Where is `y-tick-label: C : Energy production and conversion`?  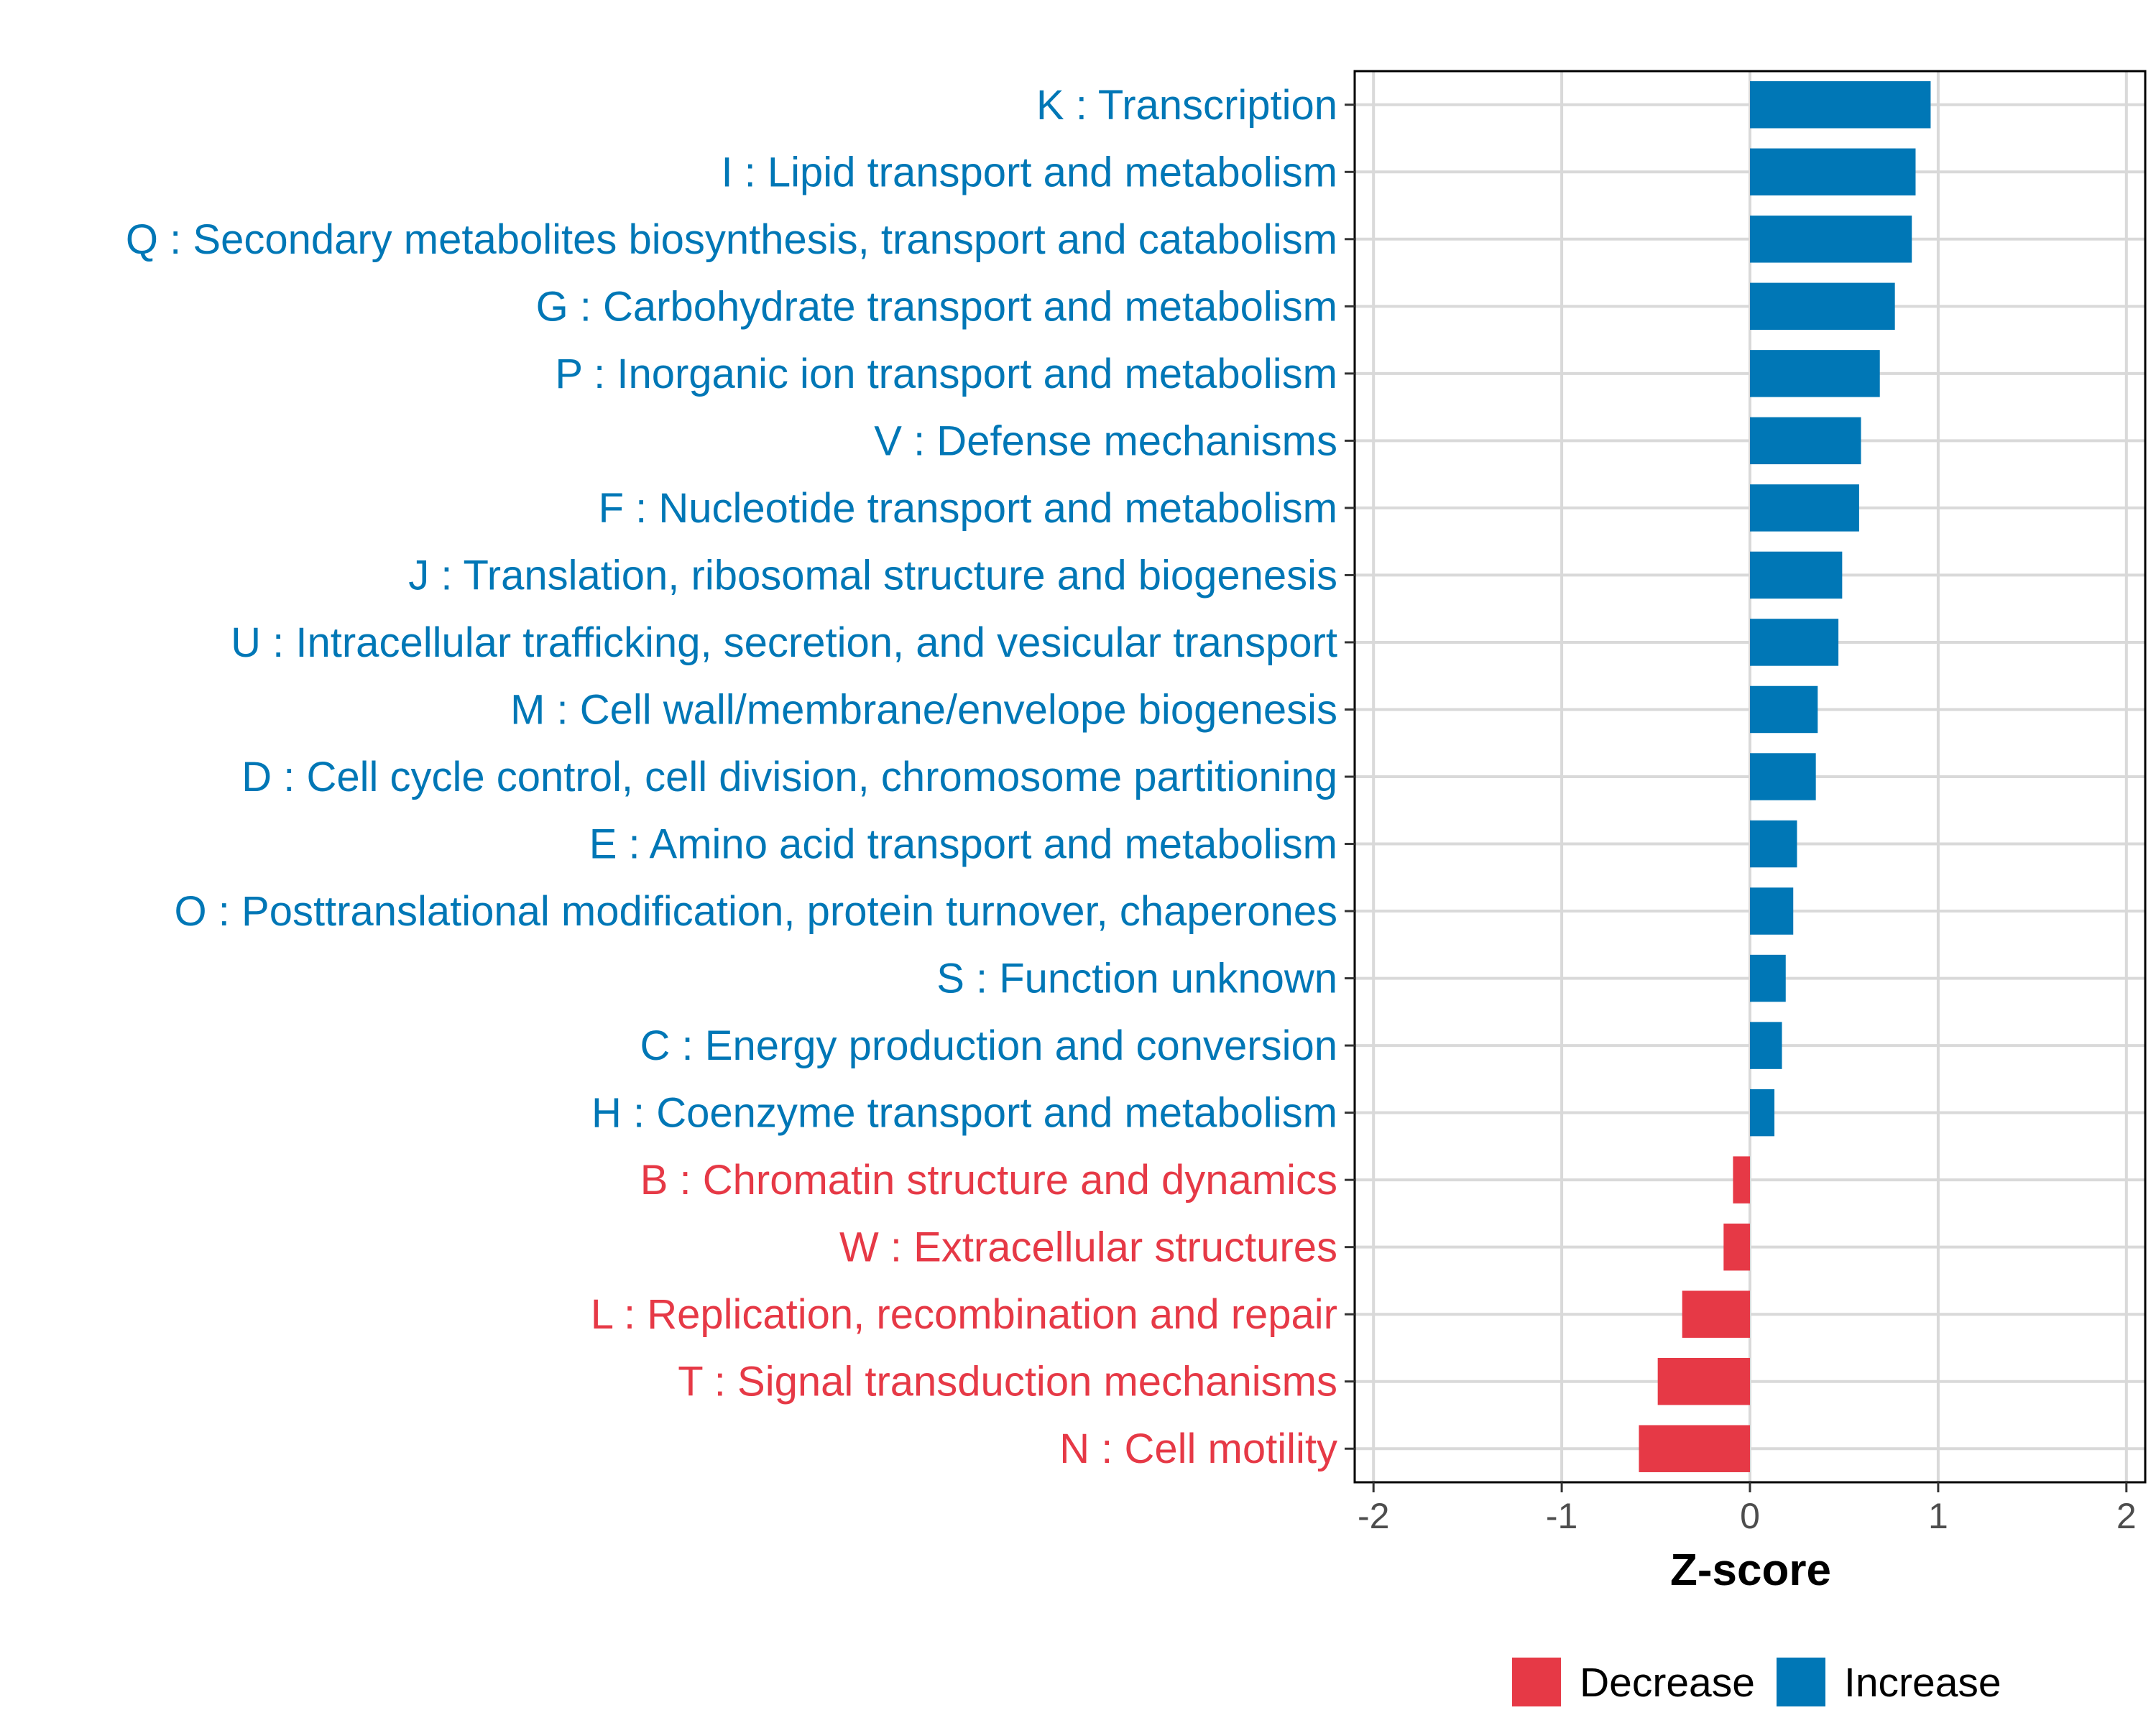
y-tick-label: C : Energy production and conversion is located at coordinates (988, 1046).